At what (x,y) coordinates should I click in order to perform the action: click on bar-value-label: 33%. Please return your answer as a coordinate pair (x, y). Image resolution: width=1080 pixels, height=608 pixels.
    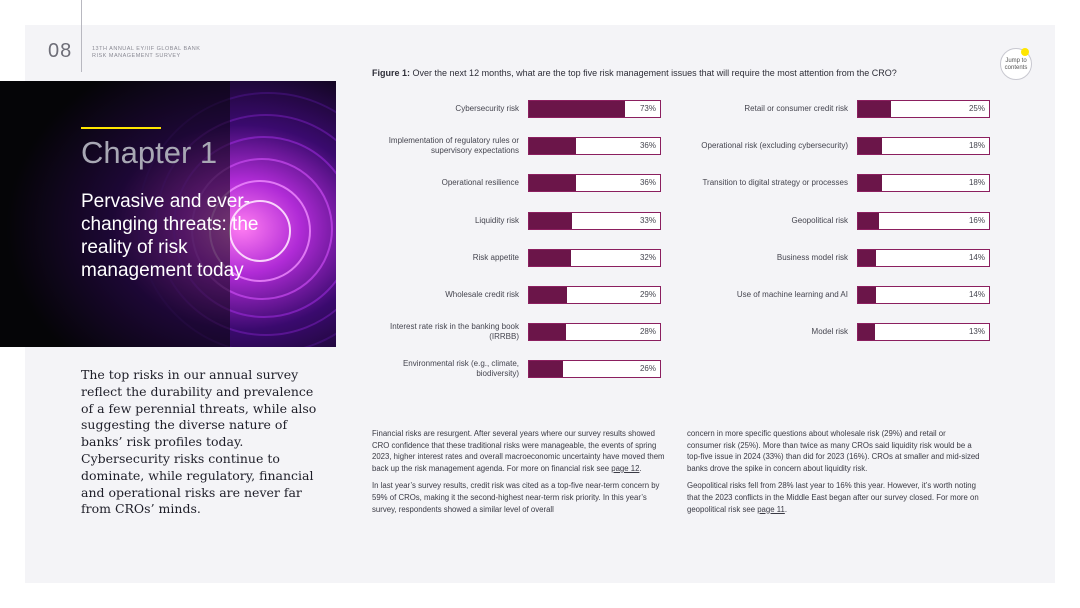
    Looking at the image, I should click on (647, 220).